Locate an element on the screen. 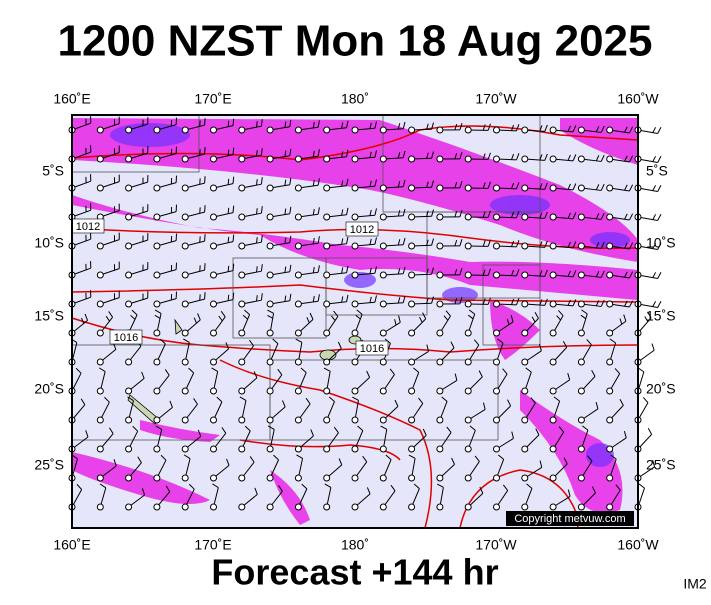 Image resolution: width=711 pixels, height=605 pixels. lon-label: 160˚W is located at coordinates (638, 99).